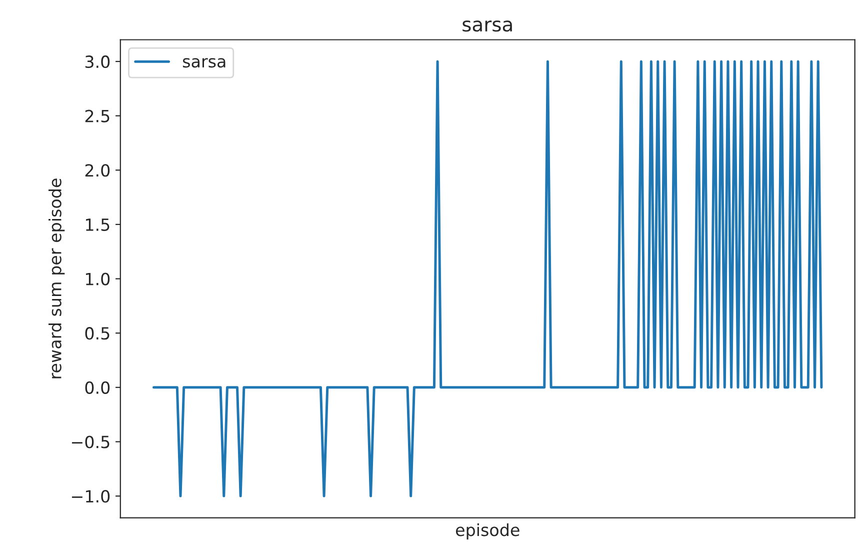 This screenshot has height=552, width=860. Describe the element at coordinates (97, 116) in the screenshot. I see `y-tick-label: 2.5` at that location.